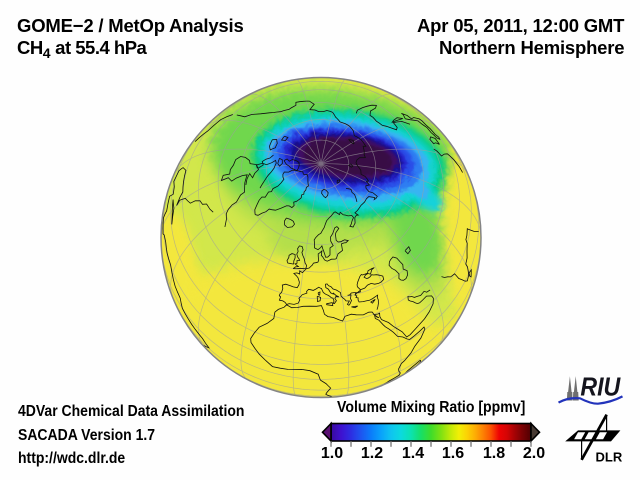 The height and width of the screenshot is (480, 640). I want to click on svg-text: RIU, so click(600, 387).